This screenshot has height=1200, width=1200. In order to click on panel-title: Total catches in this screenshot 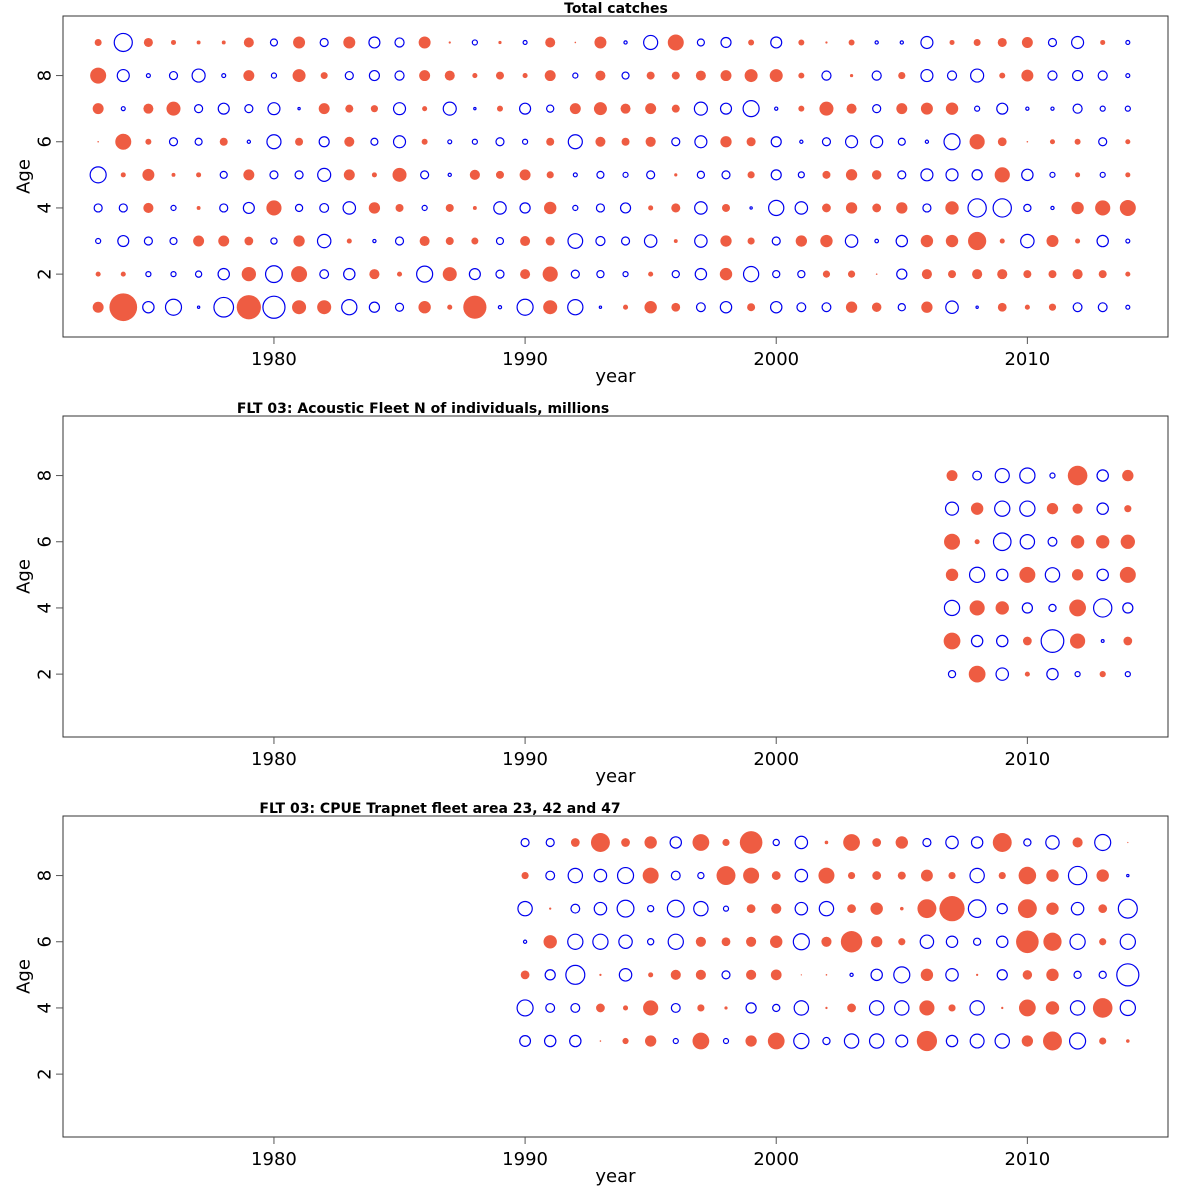, I will do `click(616, 9)`.